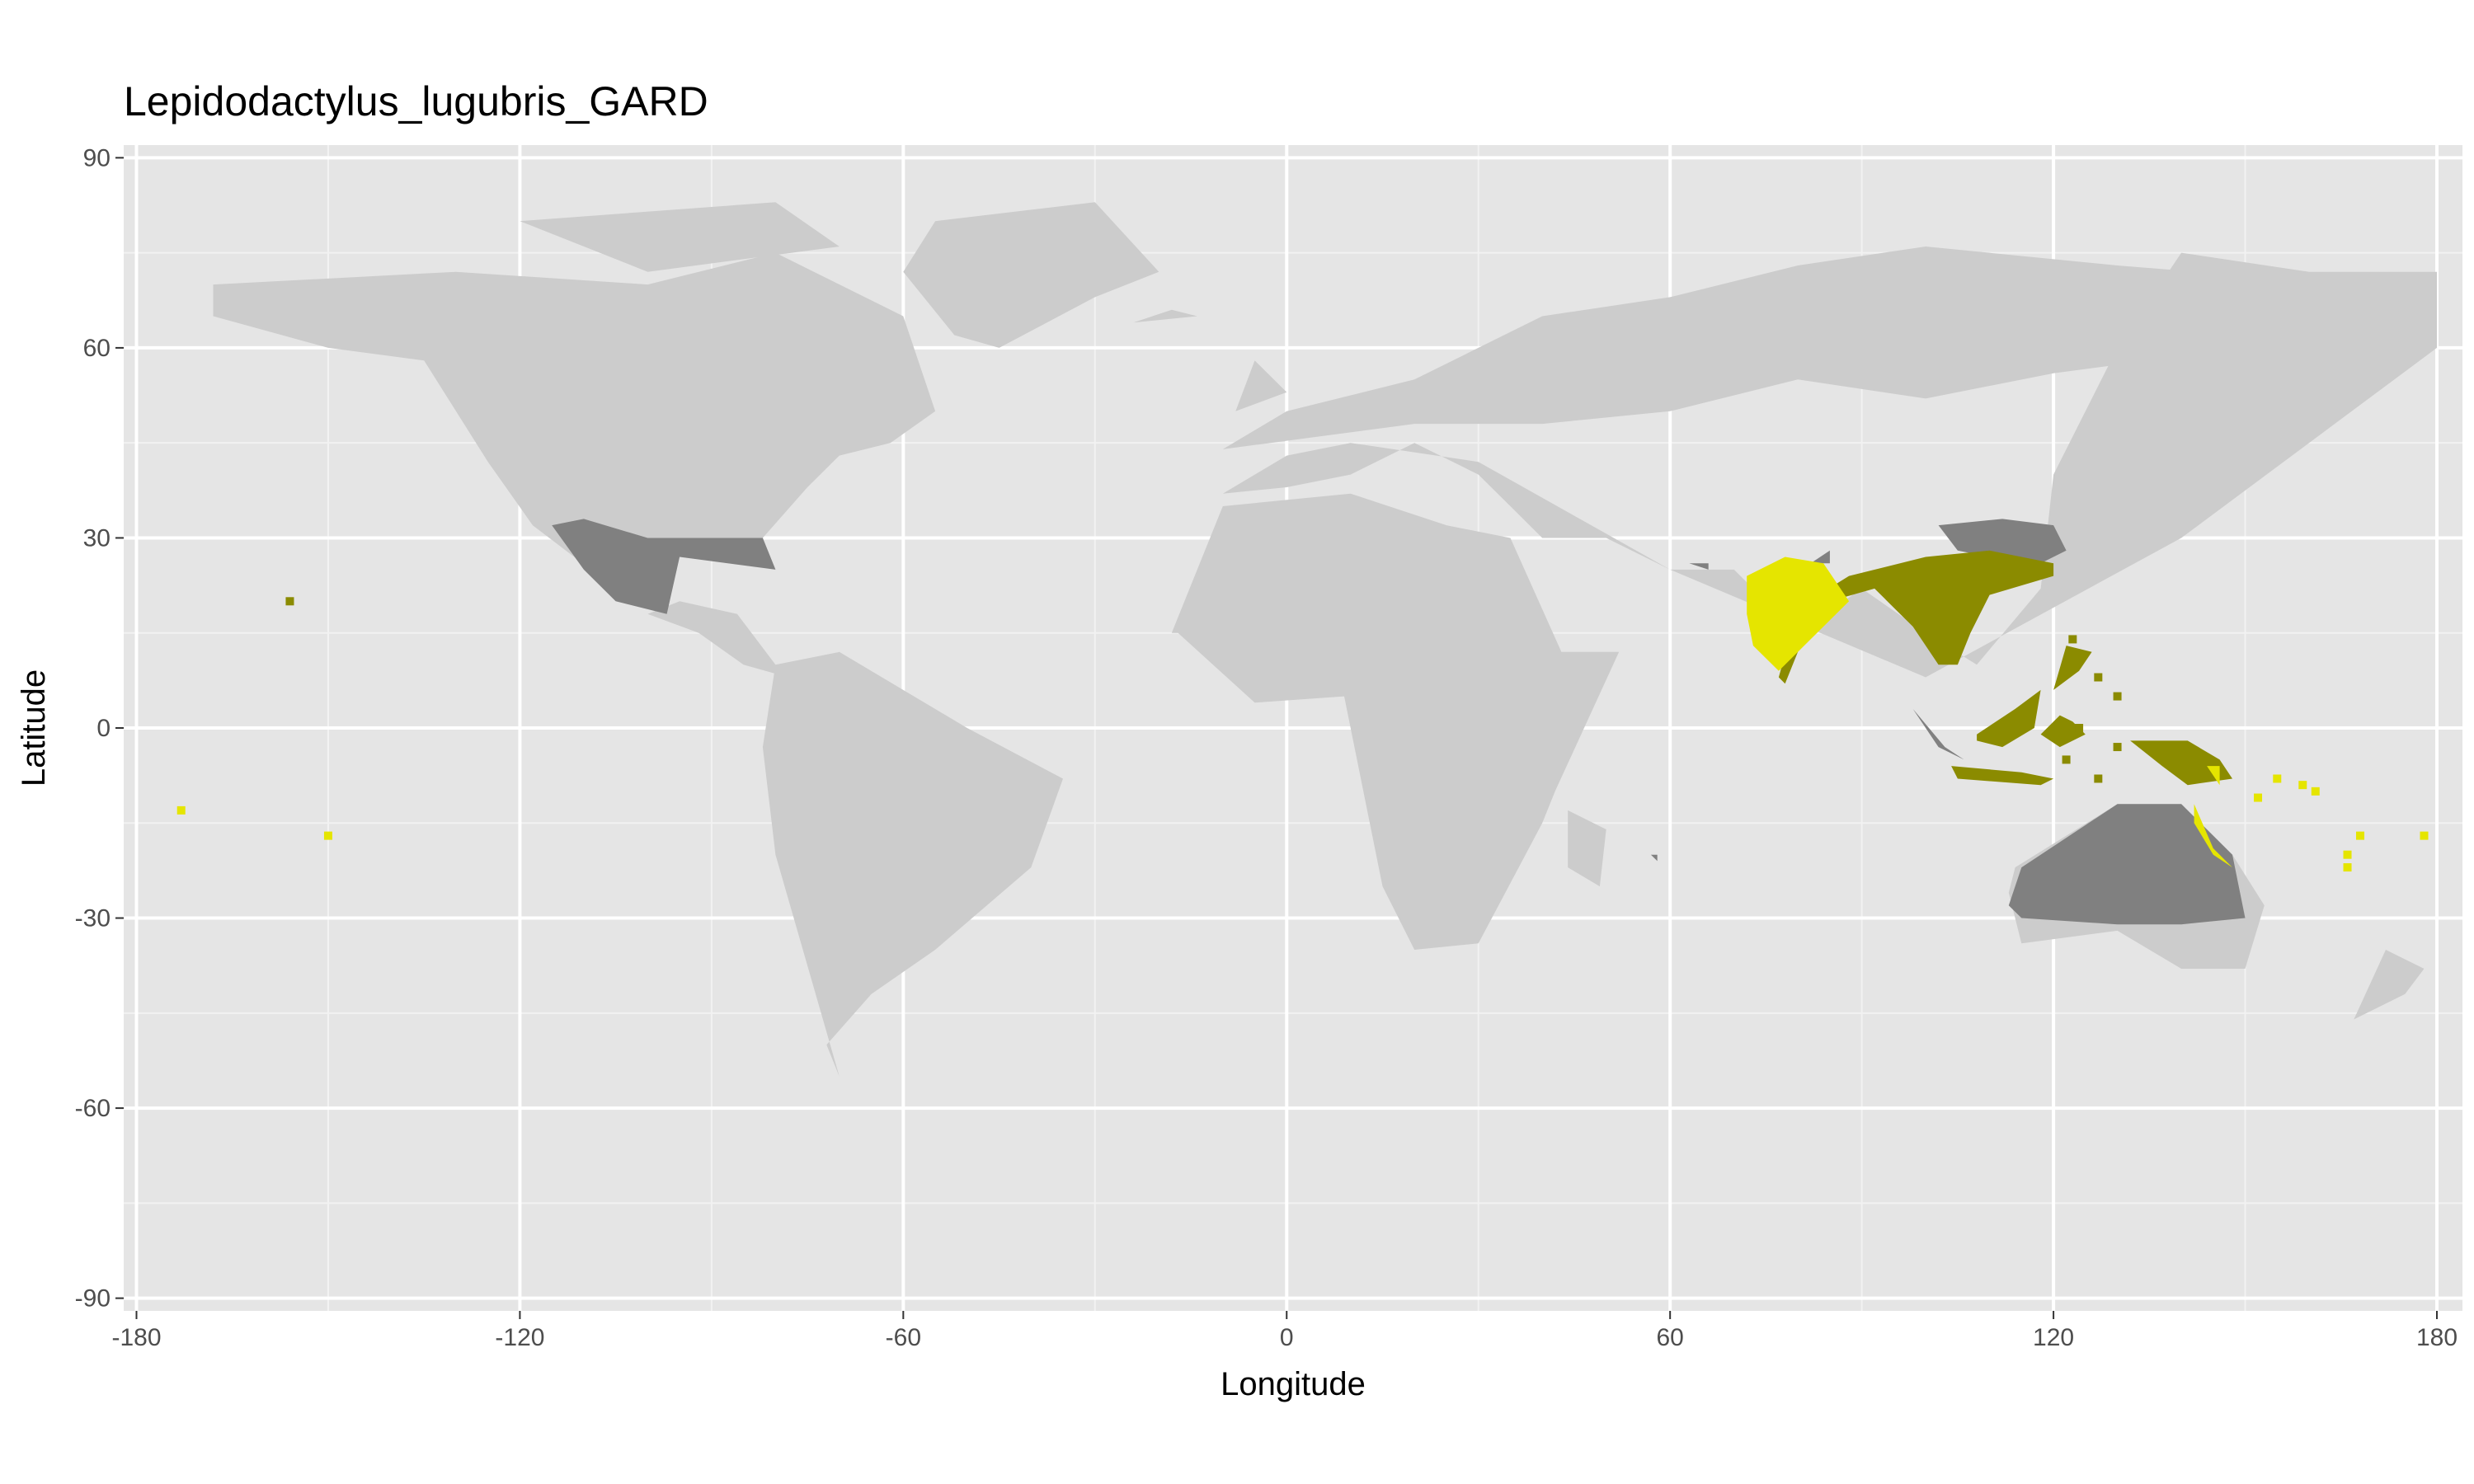  What do you see at coordinates (1287, 1337) in the screenshot?
I see `x-tick-label: 0` at bounding box center [1287, 1337].